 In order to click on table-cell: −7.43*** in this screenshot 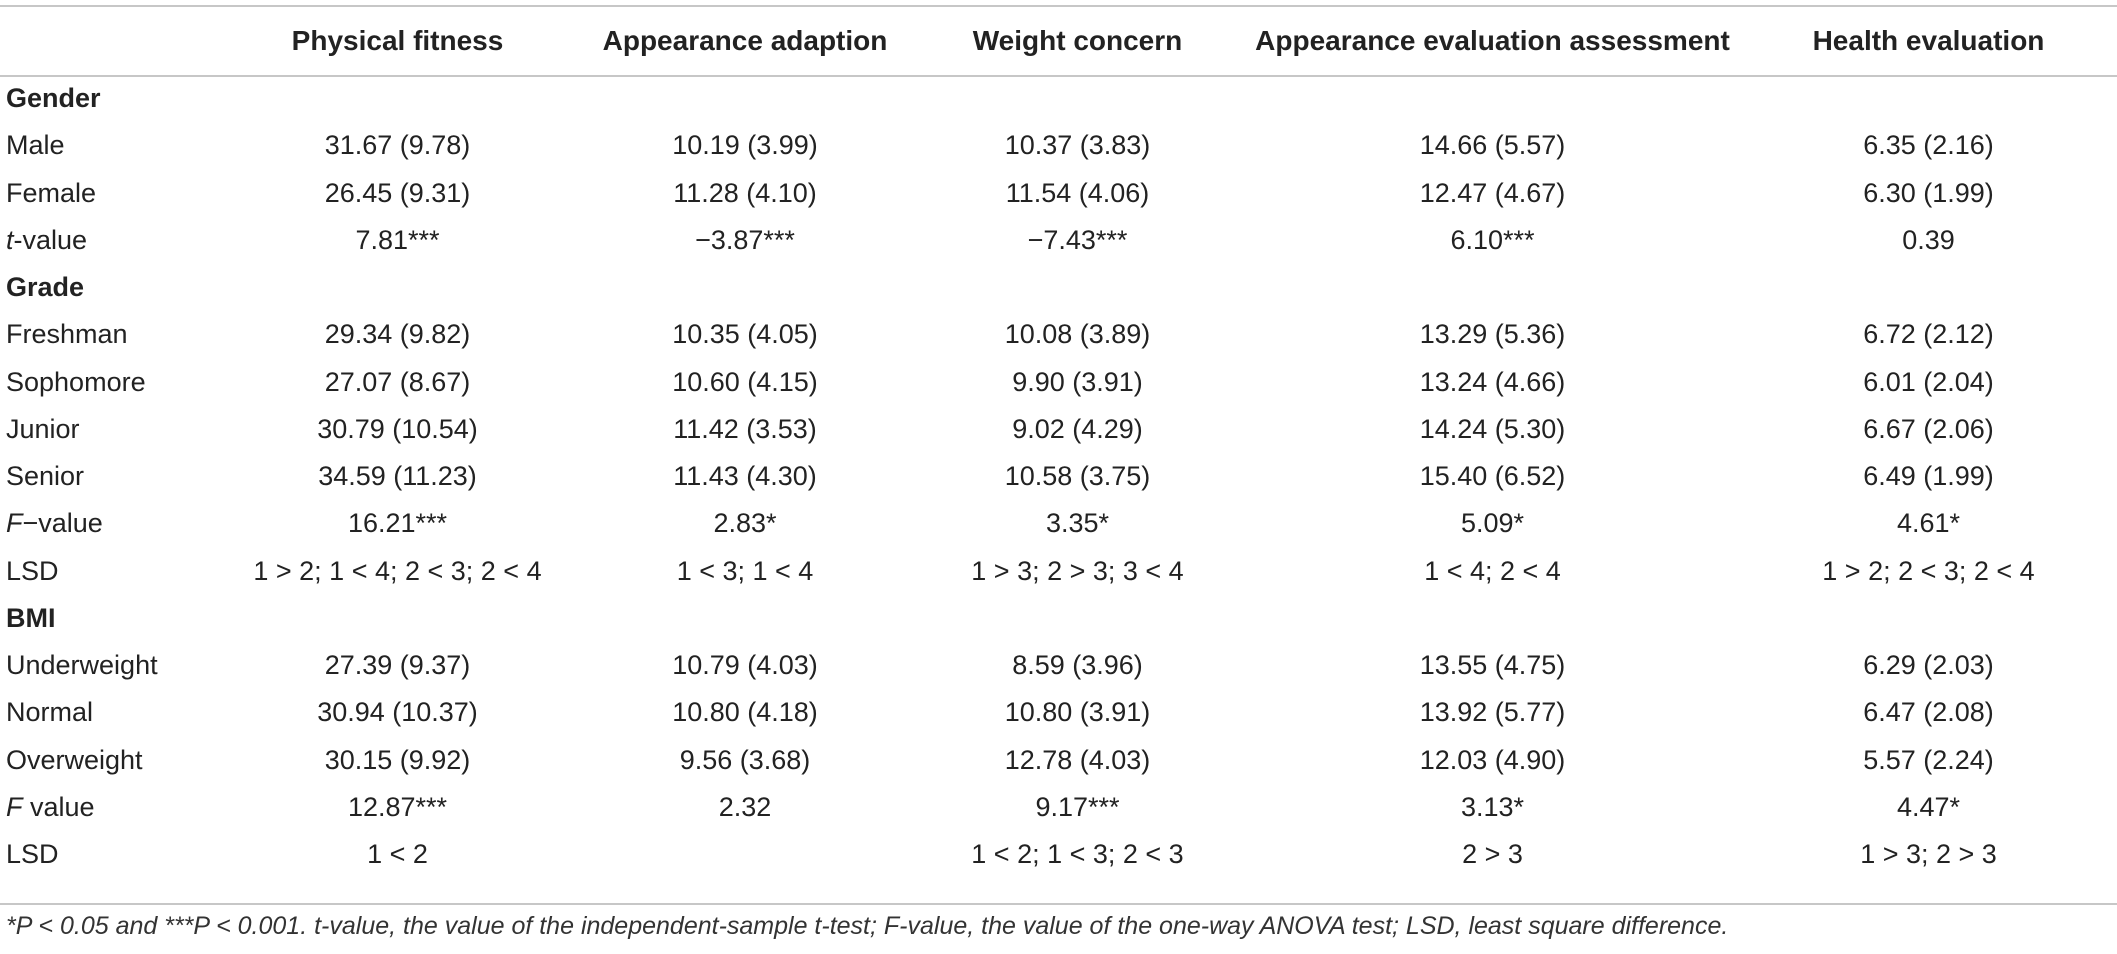, I will do `click(1077, 239)`.